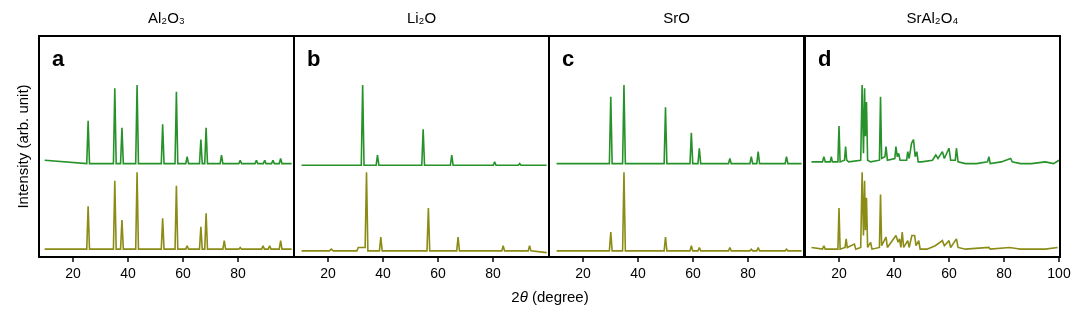  What do you see at coordinates (22, 146) in the screenshot?
I see `y-axis-title: Intensity (arb. unit)` at bounding box center [22, 146].